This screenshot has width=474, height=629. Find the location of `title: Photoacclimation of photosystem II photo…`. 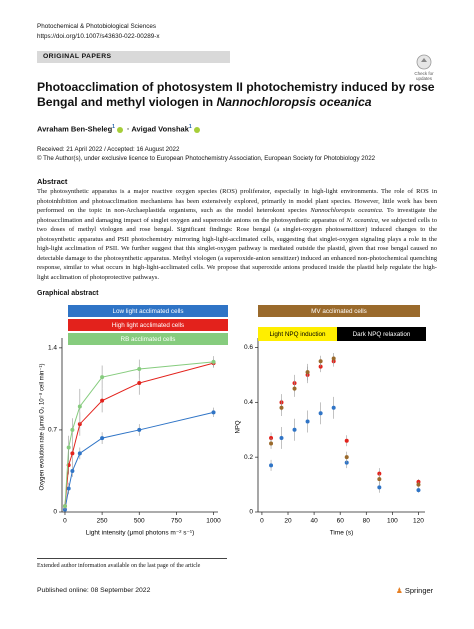

title: Photoacclimation of photosystem II photo… is located at coordinates (237, 95).